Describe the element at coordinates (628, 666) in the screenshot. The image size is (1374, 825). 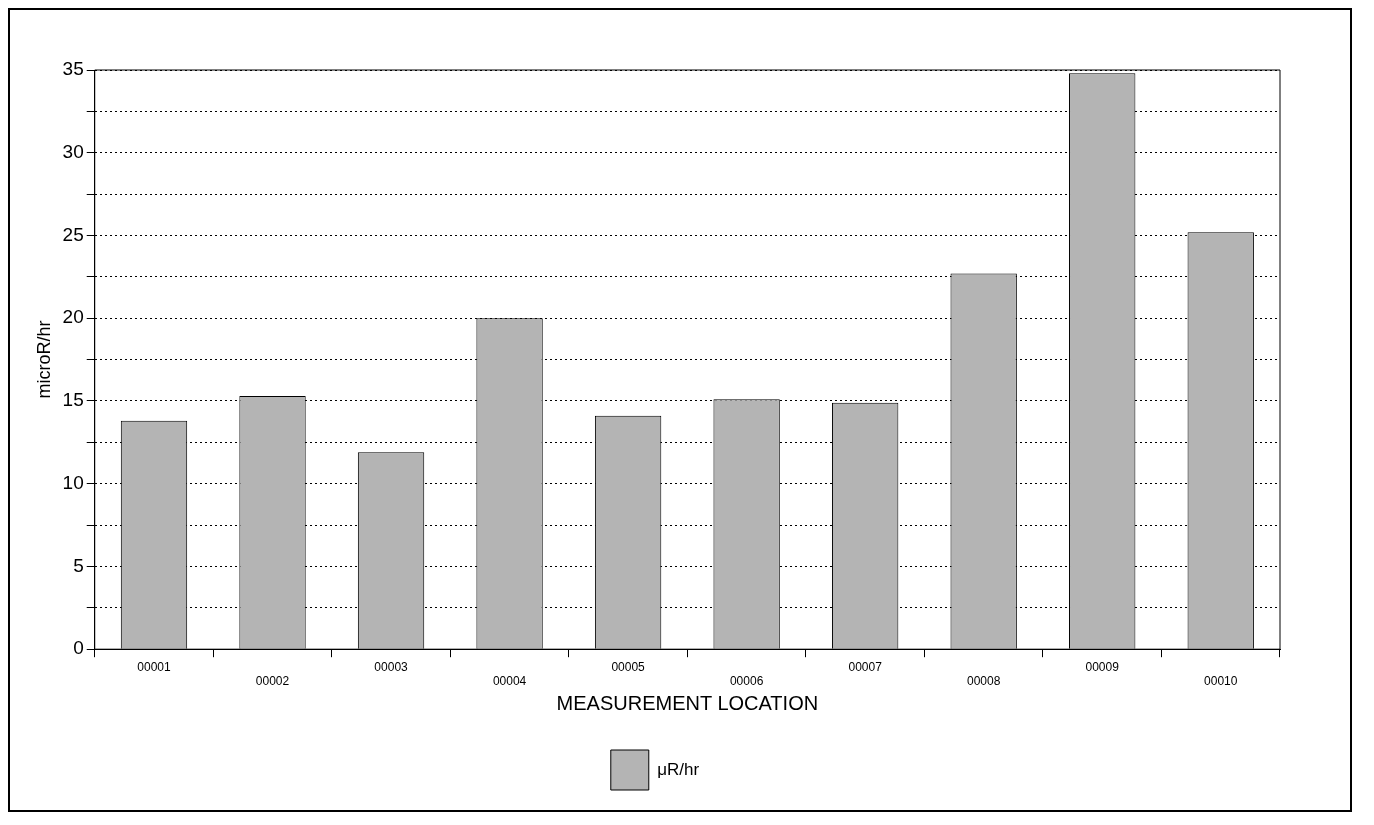
I see `x-tick-label: 00005` at that location.